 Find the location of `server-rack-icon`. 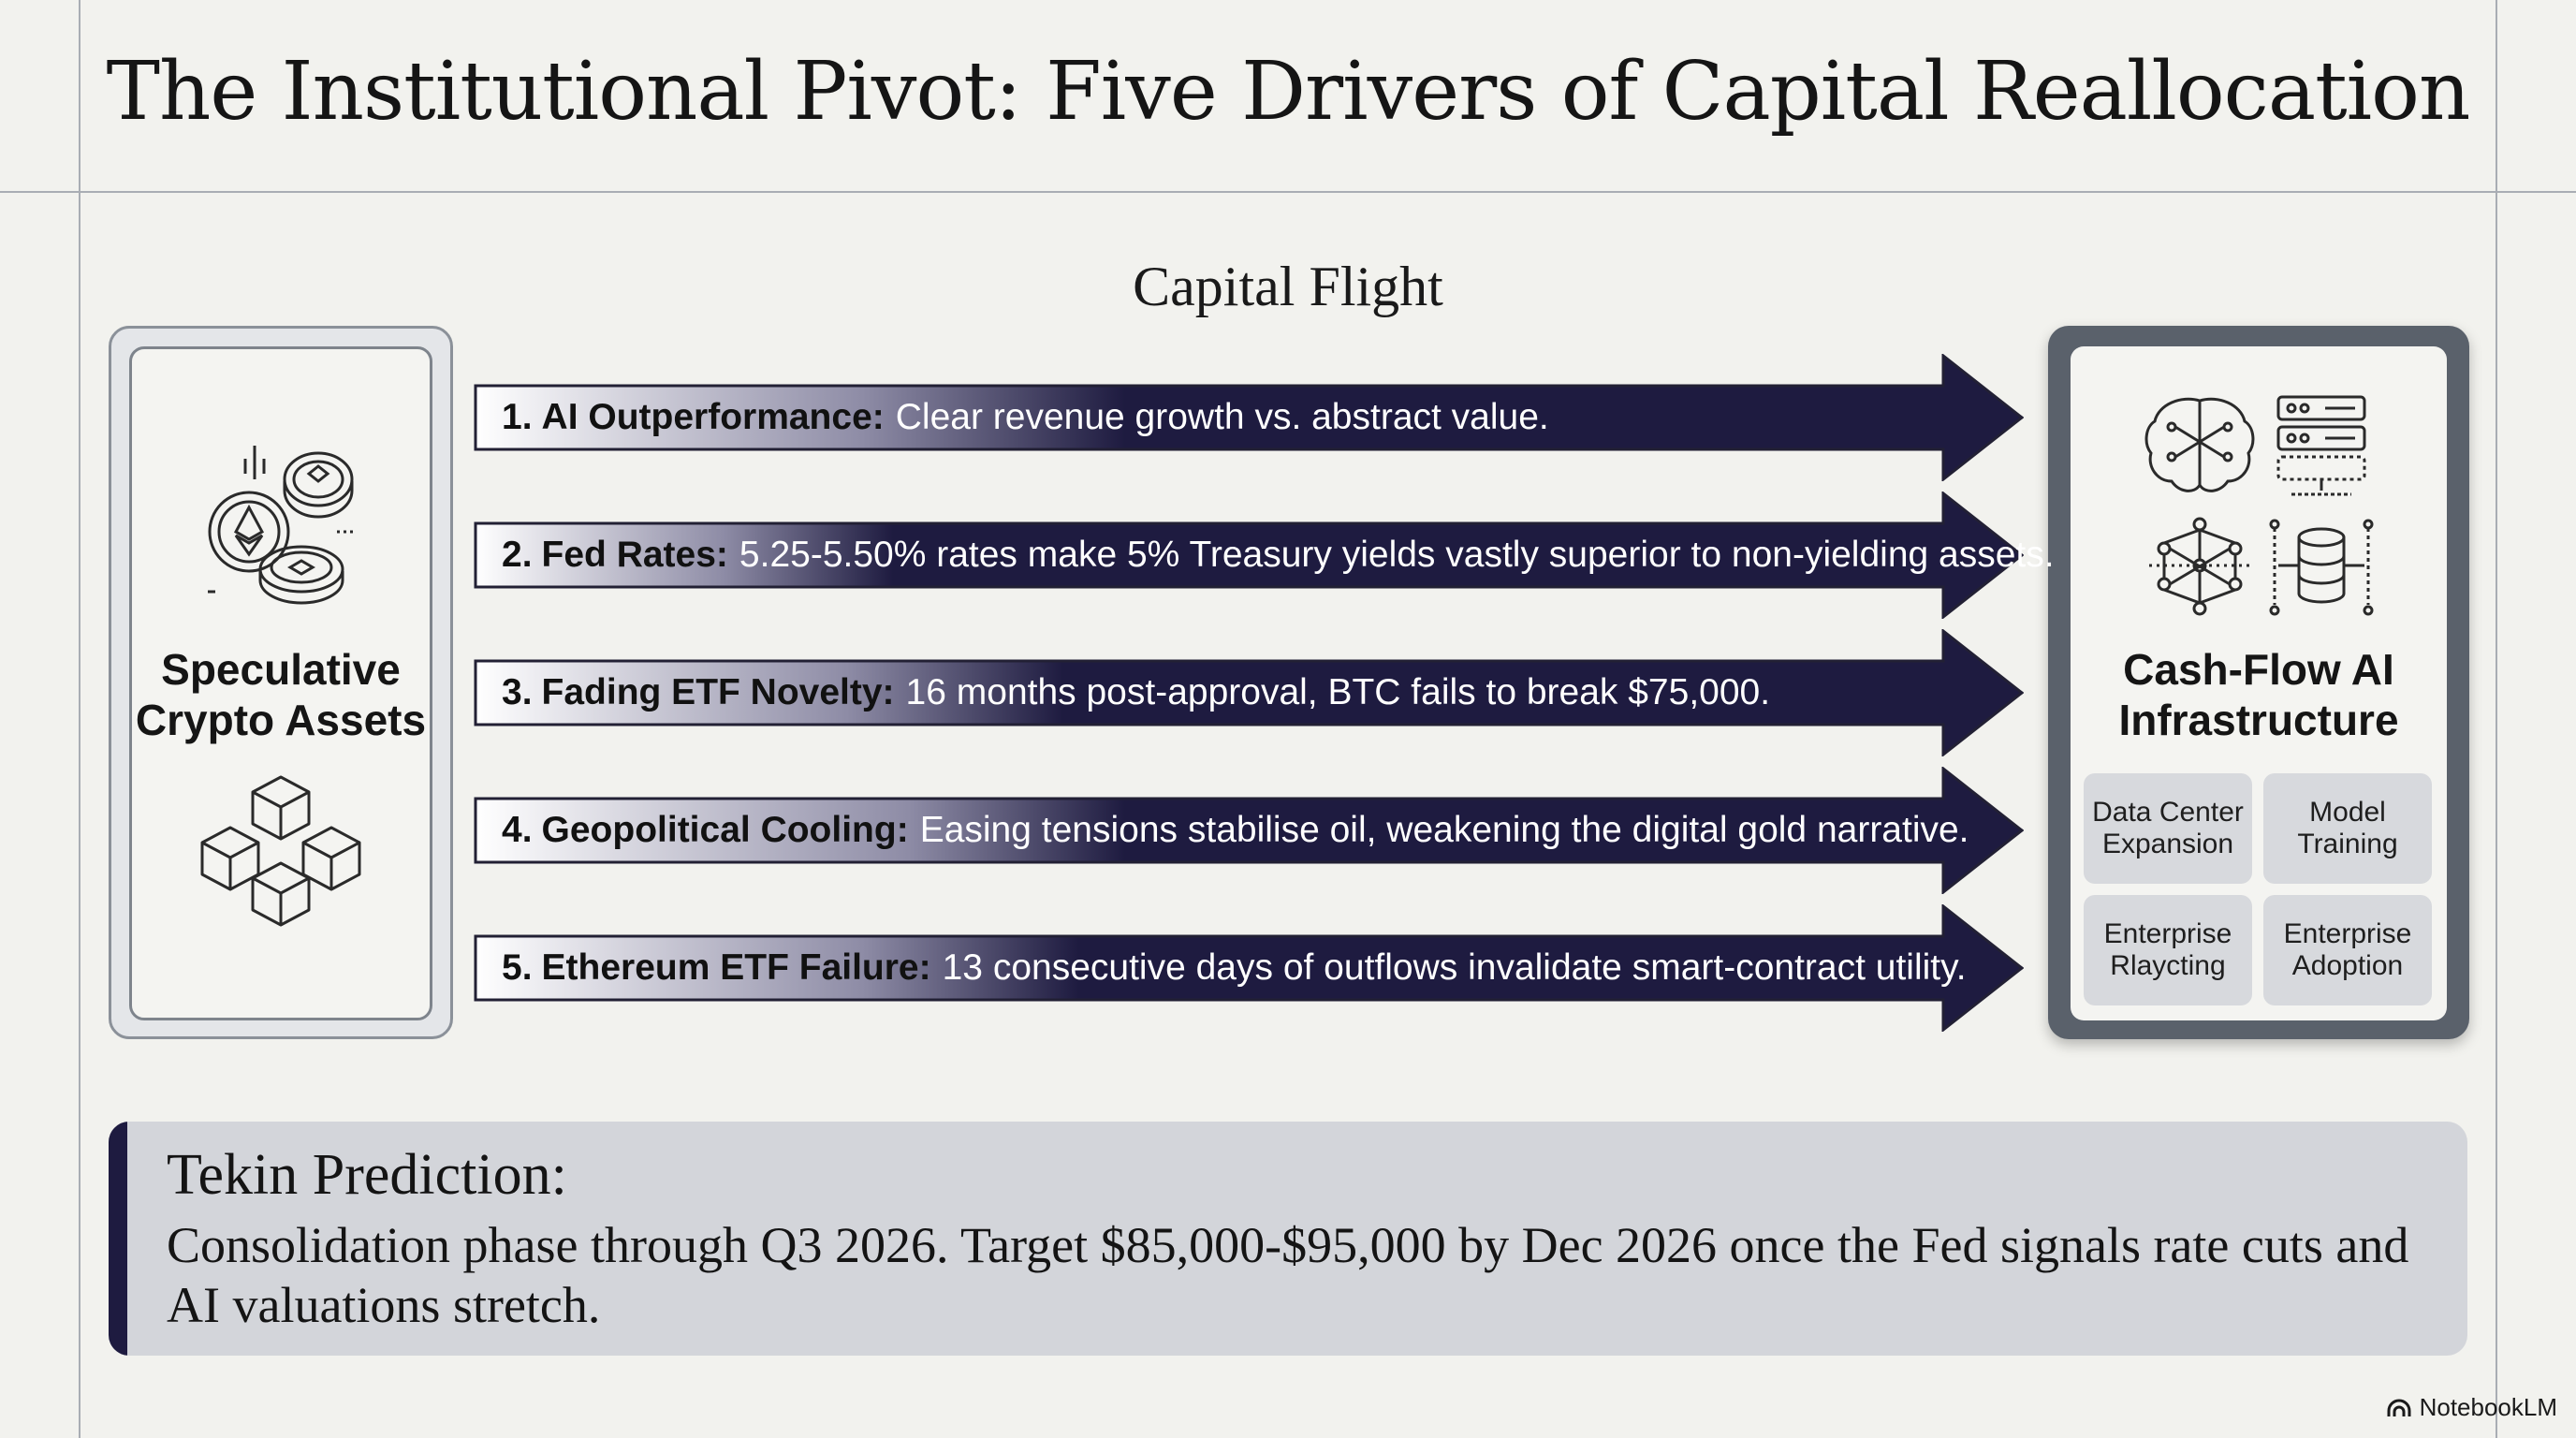

server-rack-icon is located at coordinates (2321, 445).